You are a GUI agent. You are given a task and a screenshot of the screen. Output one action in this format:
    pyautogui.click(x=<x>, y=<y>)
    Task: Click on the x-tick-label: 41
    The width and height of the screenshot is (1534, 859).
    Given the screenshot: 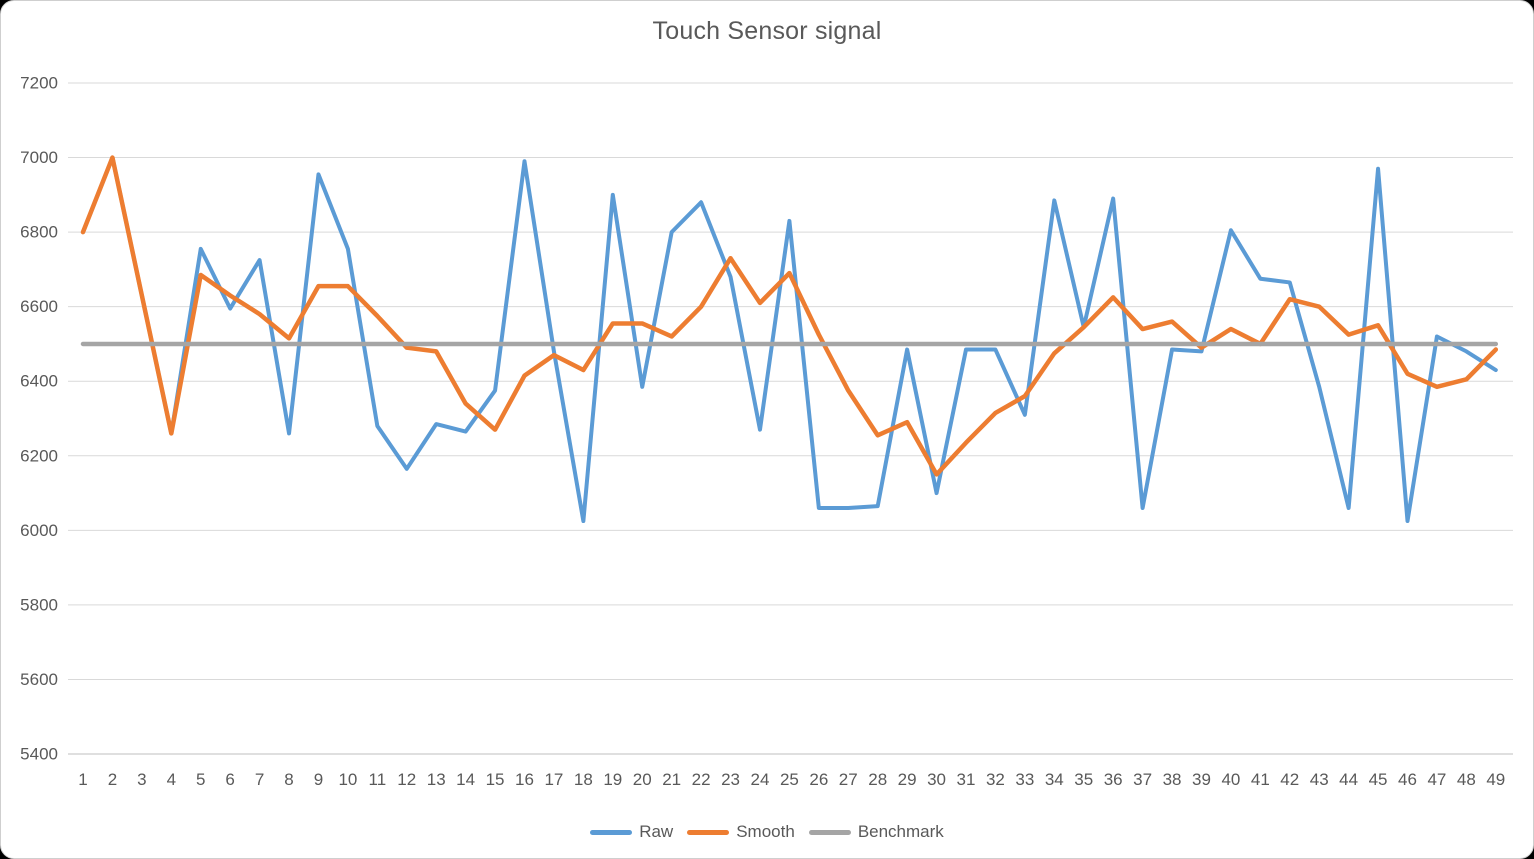 What is the action you would take?
    pyautogui.click(x=1260, y=779)
    